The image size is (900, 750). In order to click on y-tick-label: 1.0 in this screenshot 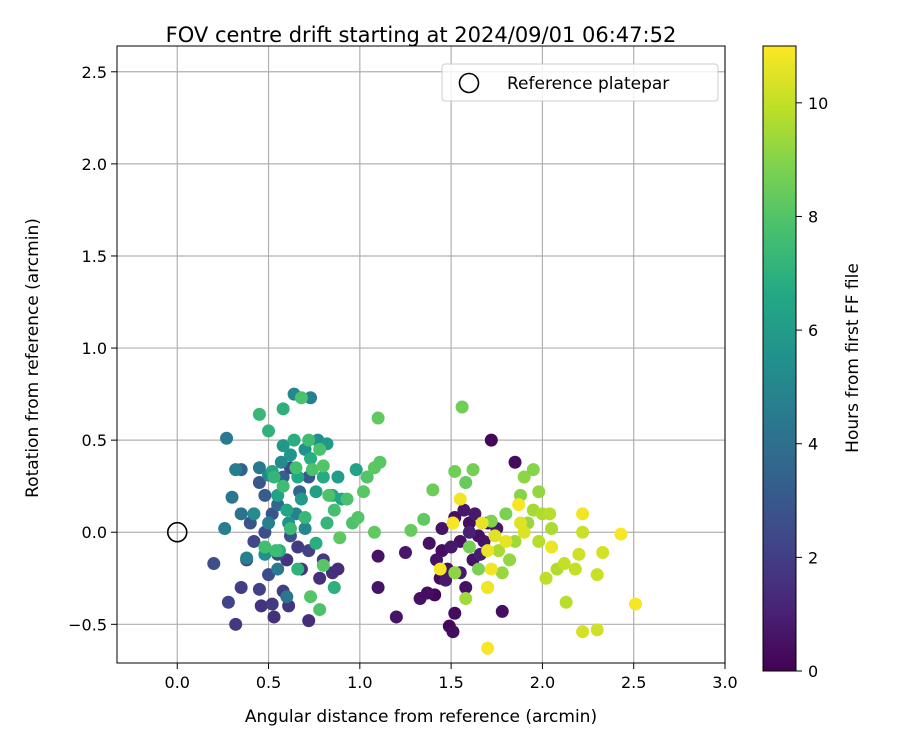, I will do `click(94, 348)`.